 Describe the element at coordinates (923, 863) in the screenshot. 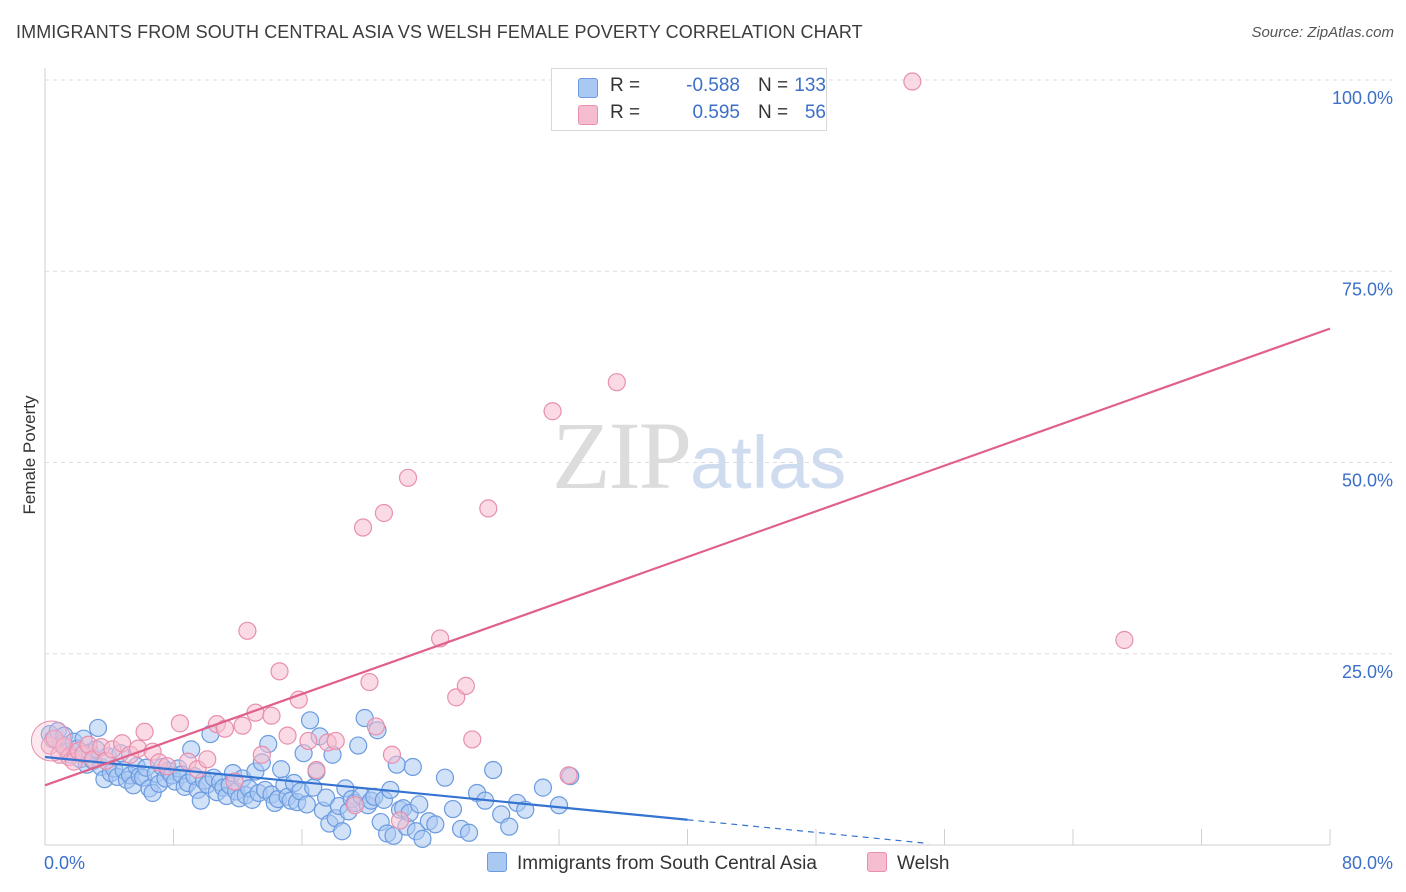

I see `series-name-pink: Welsh` at that location.